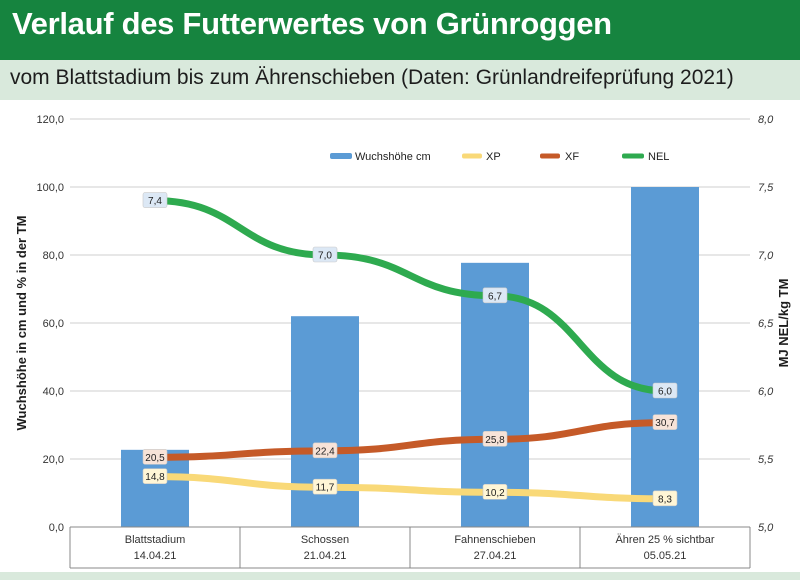 The width and height of the screenshot is (800, 580). I want to click on y-left-tick-label: 60,0, so click(53, 324).